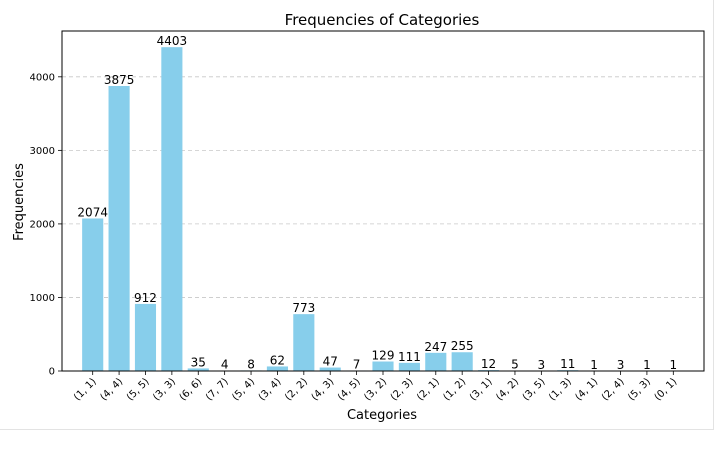  Describe the element at coordinates (383, 356) in the screenshot. I see `bar-value-label: 129` at that location.